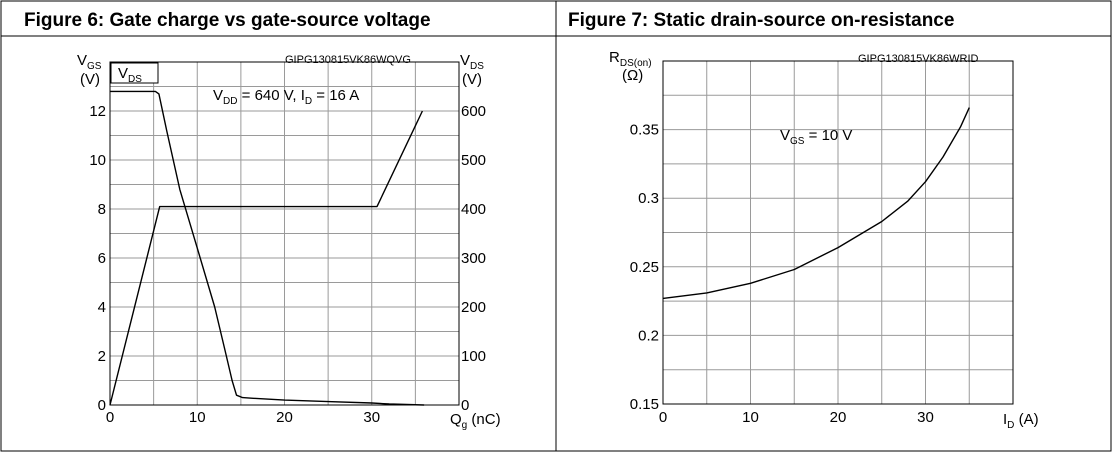 The width and height of the screenshot is (1112, 452). What do you see at coordinates (816, 203) in the screenshot?
I see `fig7-rdson-curve` at bounding box center [816, 203].